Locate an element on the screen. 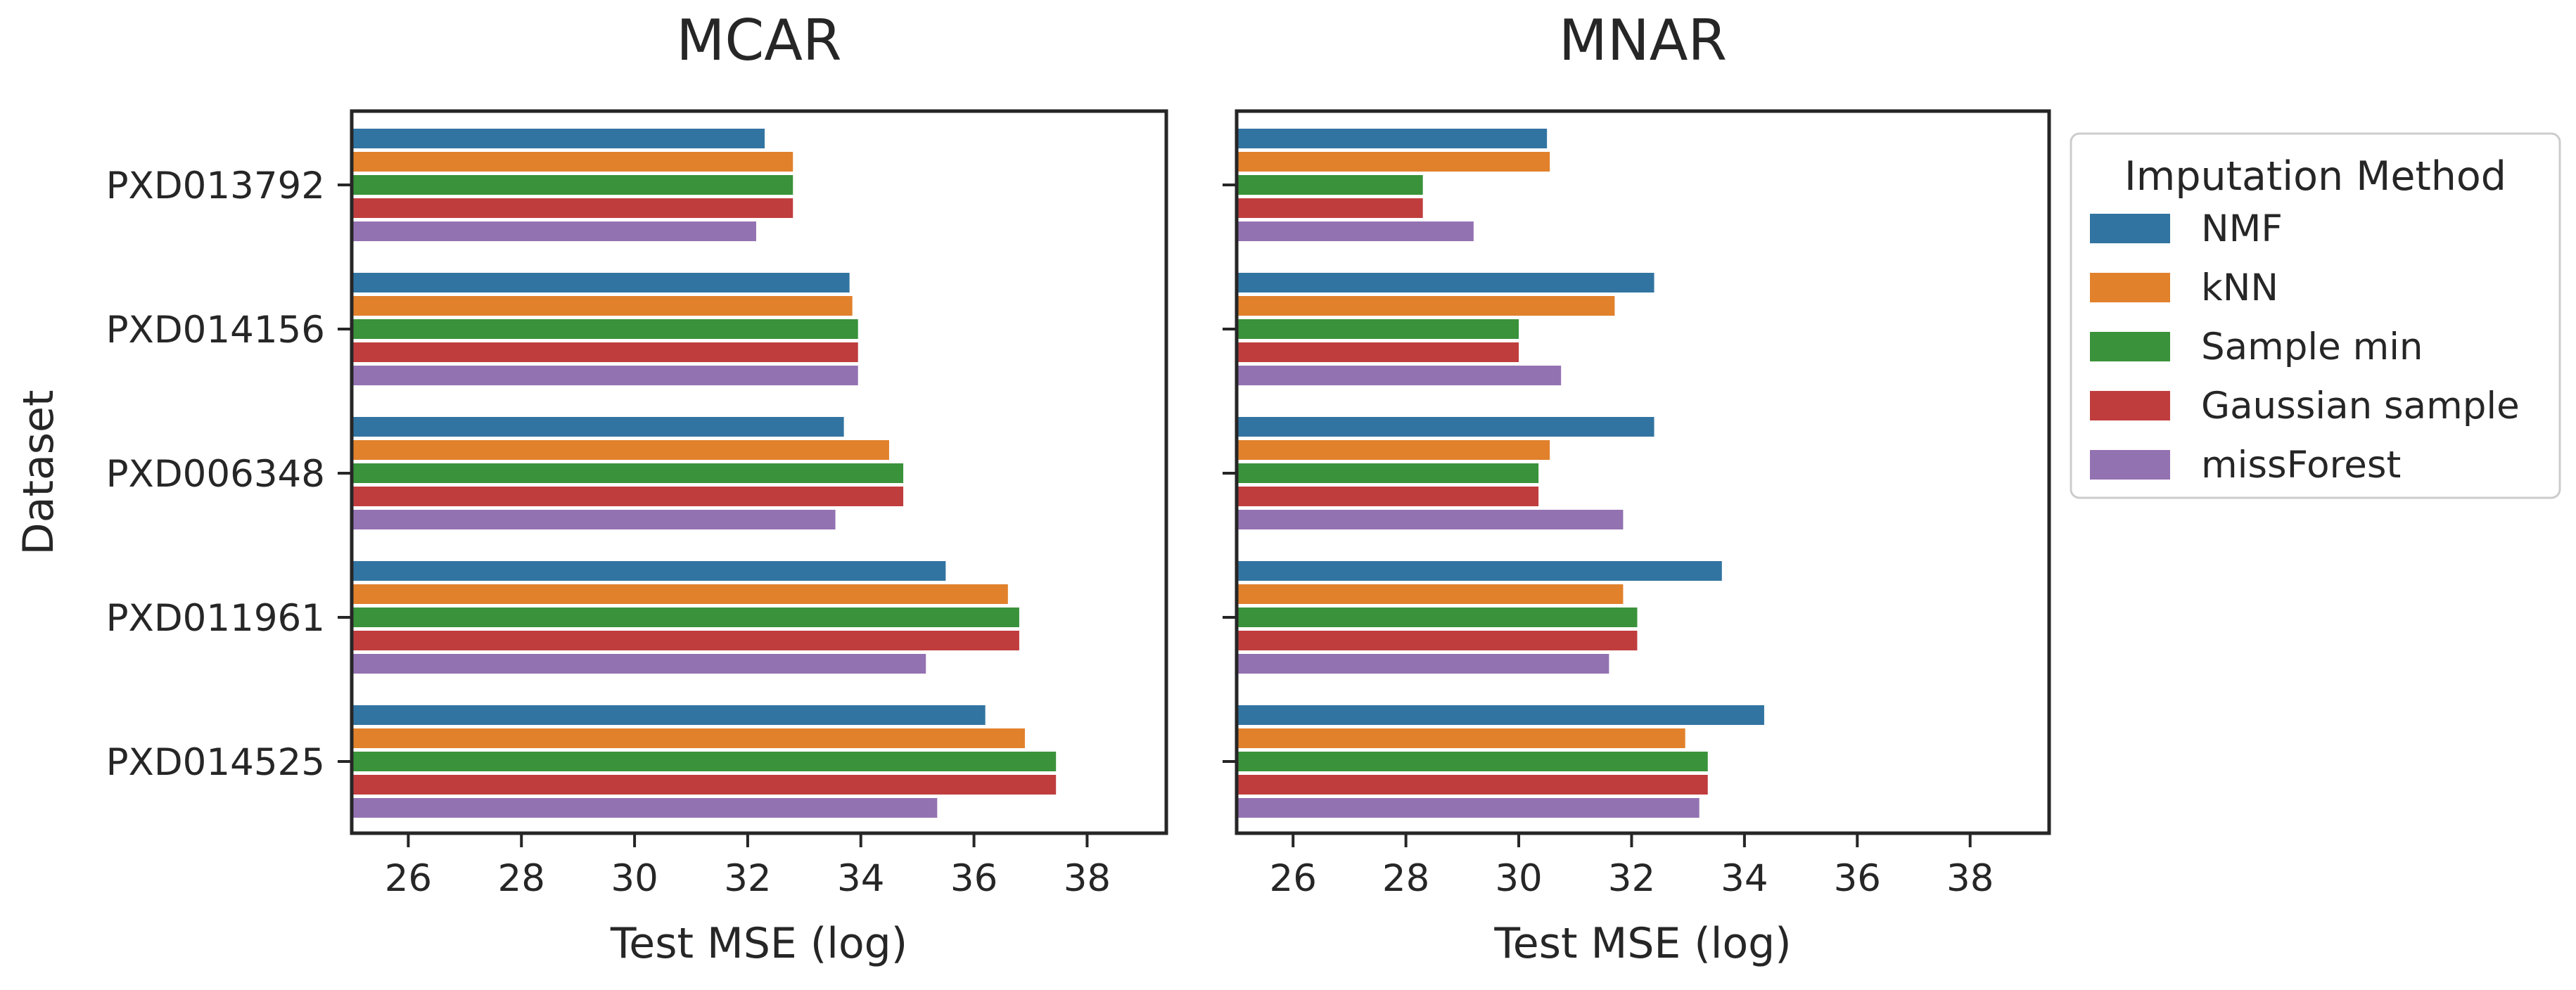  x-tick-label-mnar-28: 28 is located at coordinates (1405, 878).